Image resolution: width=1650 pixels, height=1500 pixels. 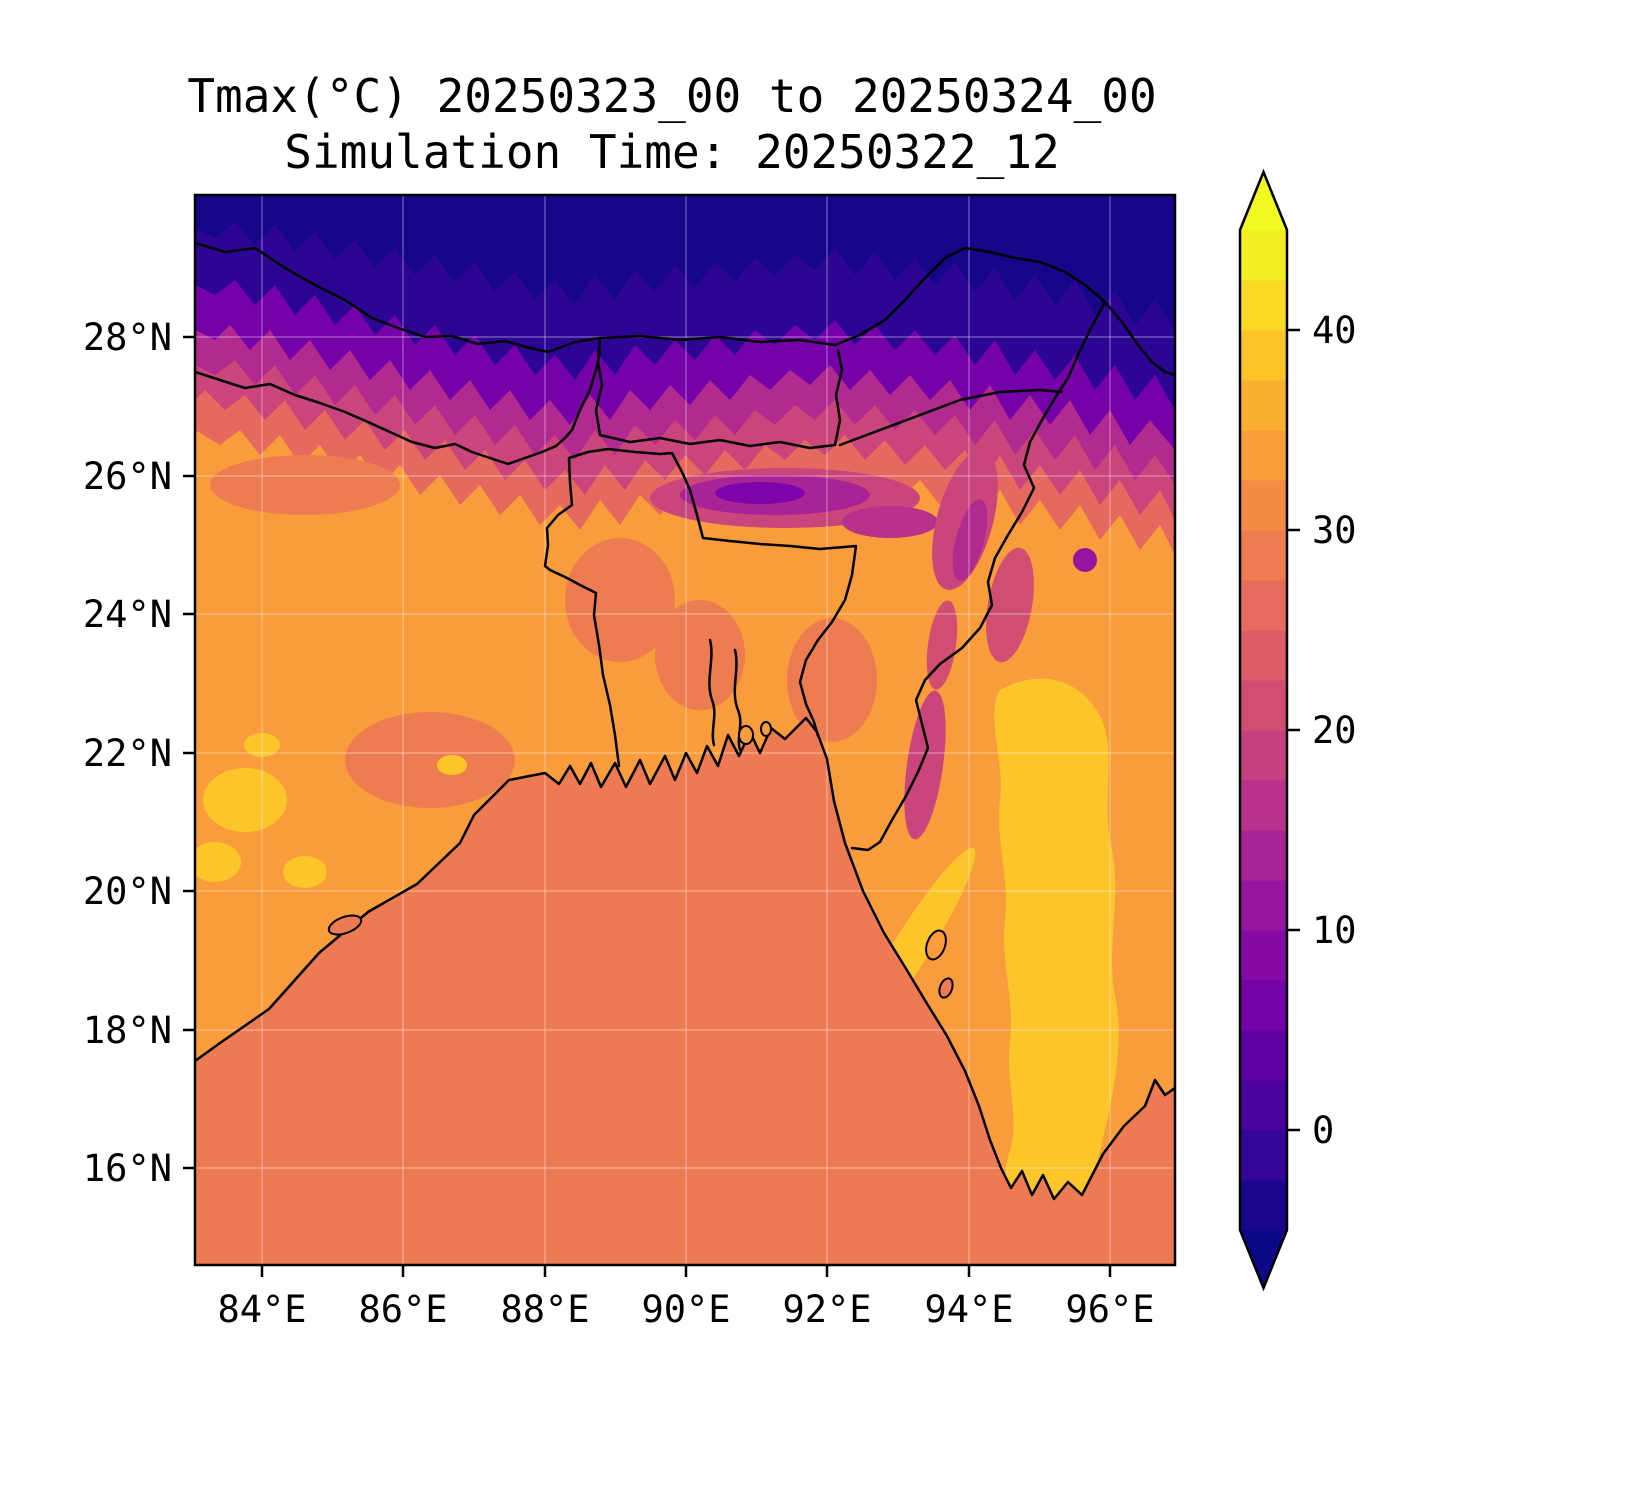 I want to click on chin-hills-streak, so click(x=925, y=765).